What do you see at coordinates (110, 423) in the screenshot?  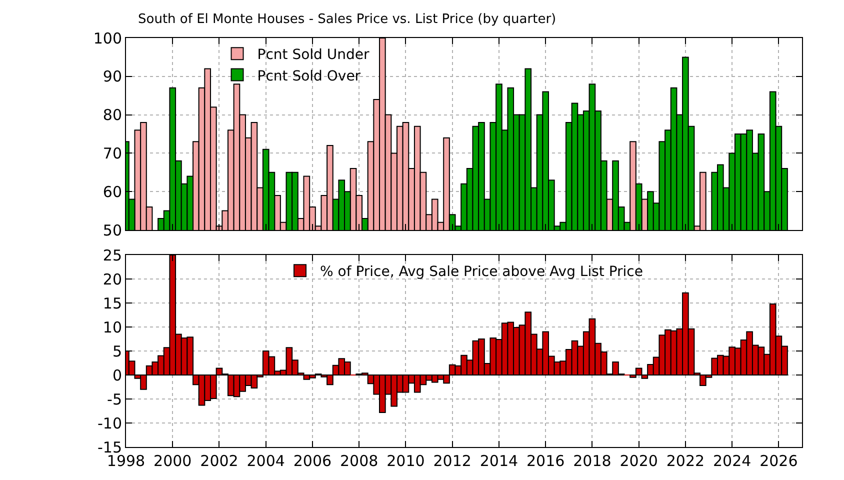 I see `y-tick-label: -10` at bounding box center [110, 423].